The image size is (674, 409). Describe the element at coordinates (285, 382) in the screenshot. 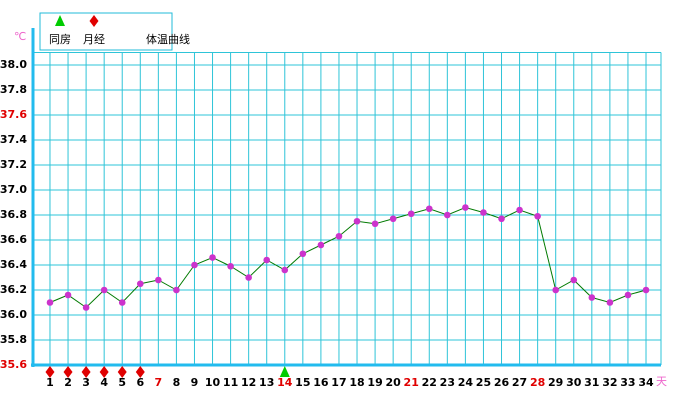

I see `x-tick-label: 14` at that location.